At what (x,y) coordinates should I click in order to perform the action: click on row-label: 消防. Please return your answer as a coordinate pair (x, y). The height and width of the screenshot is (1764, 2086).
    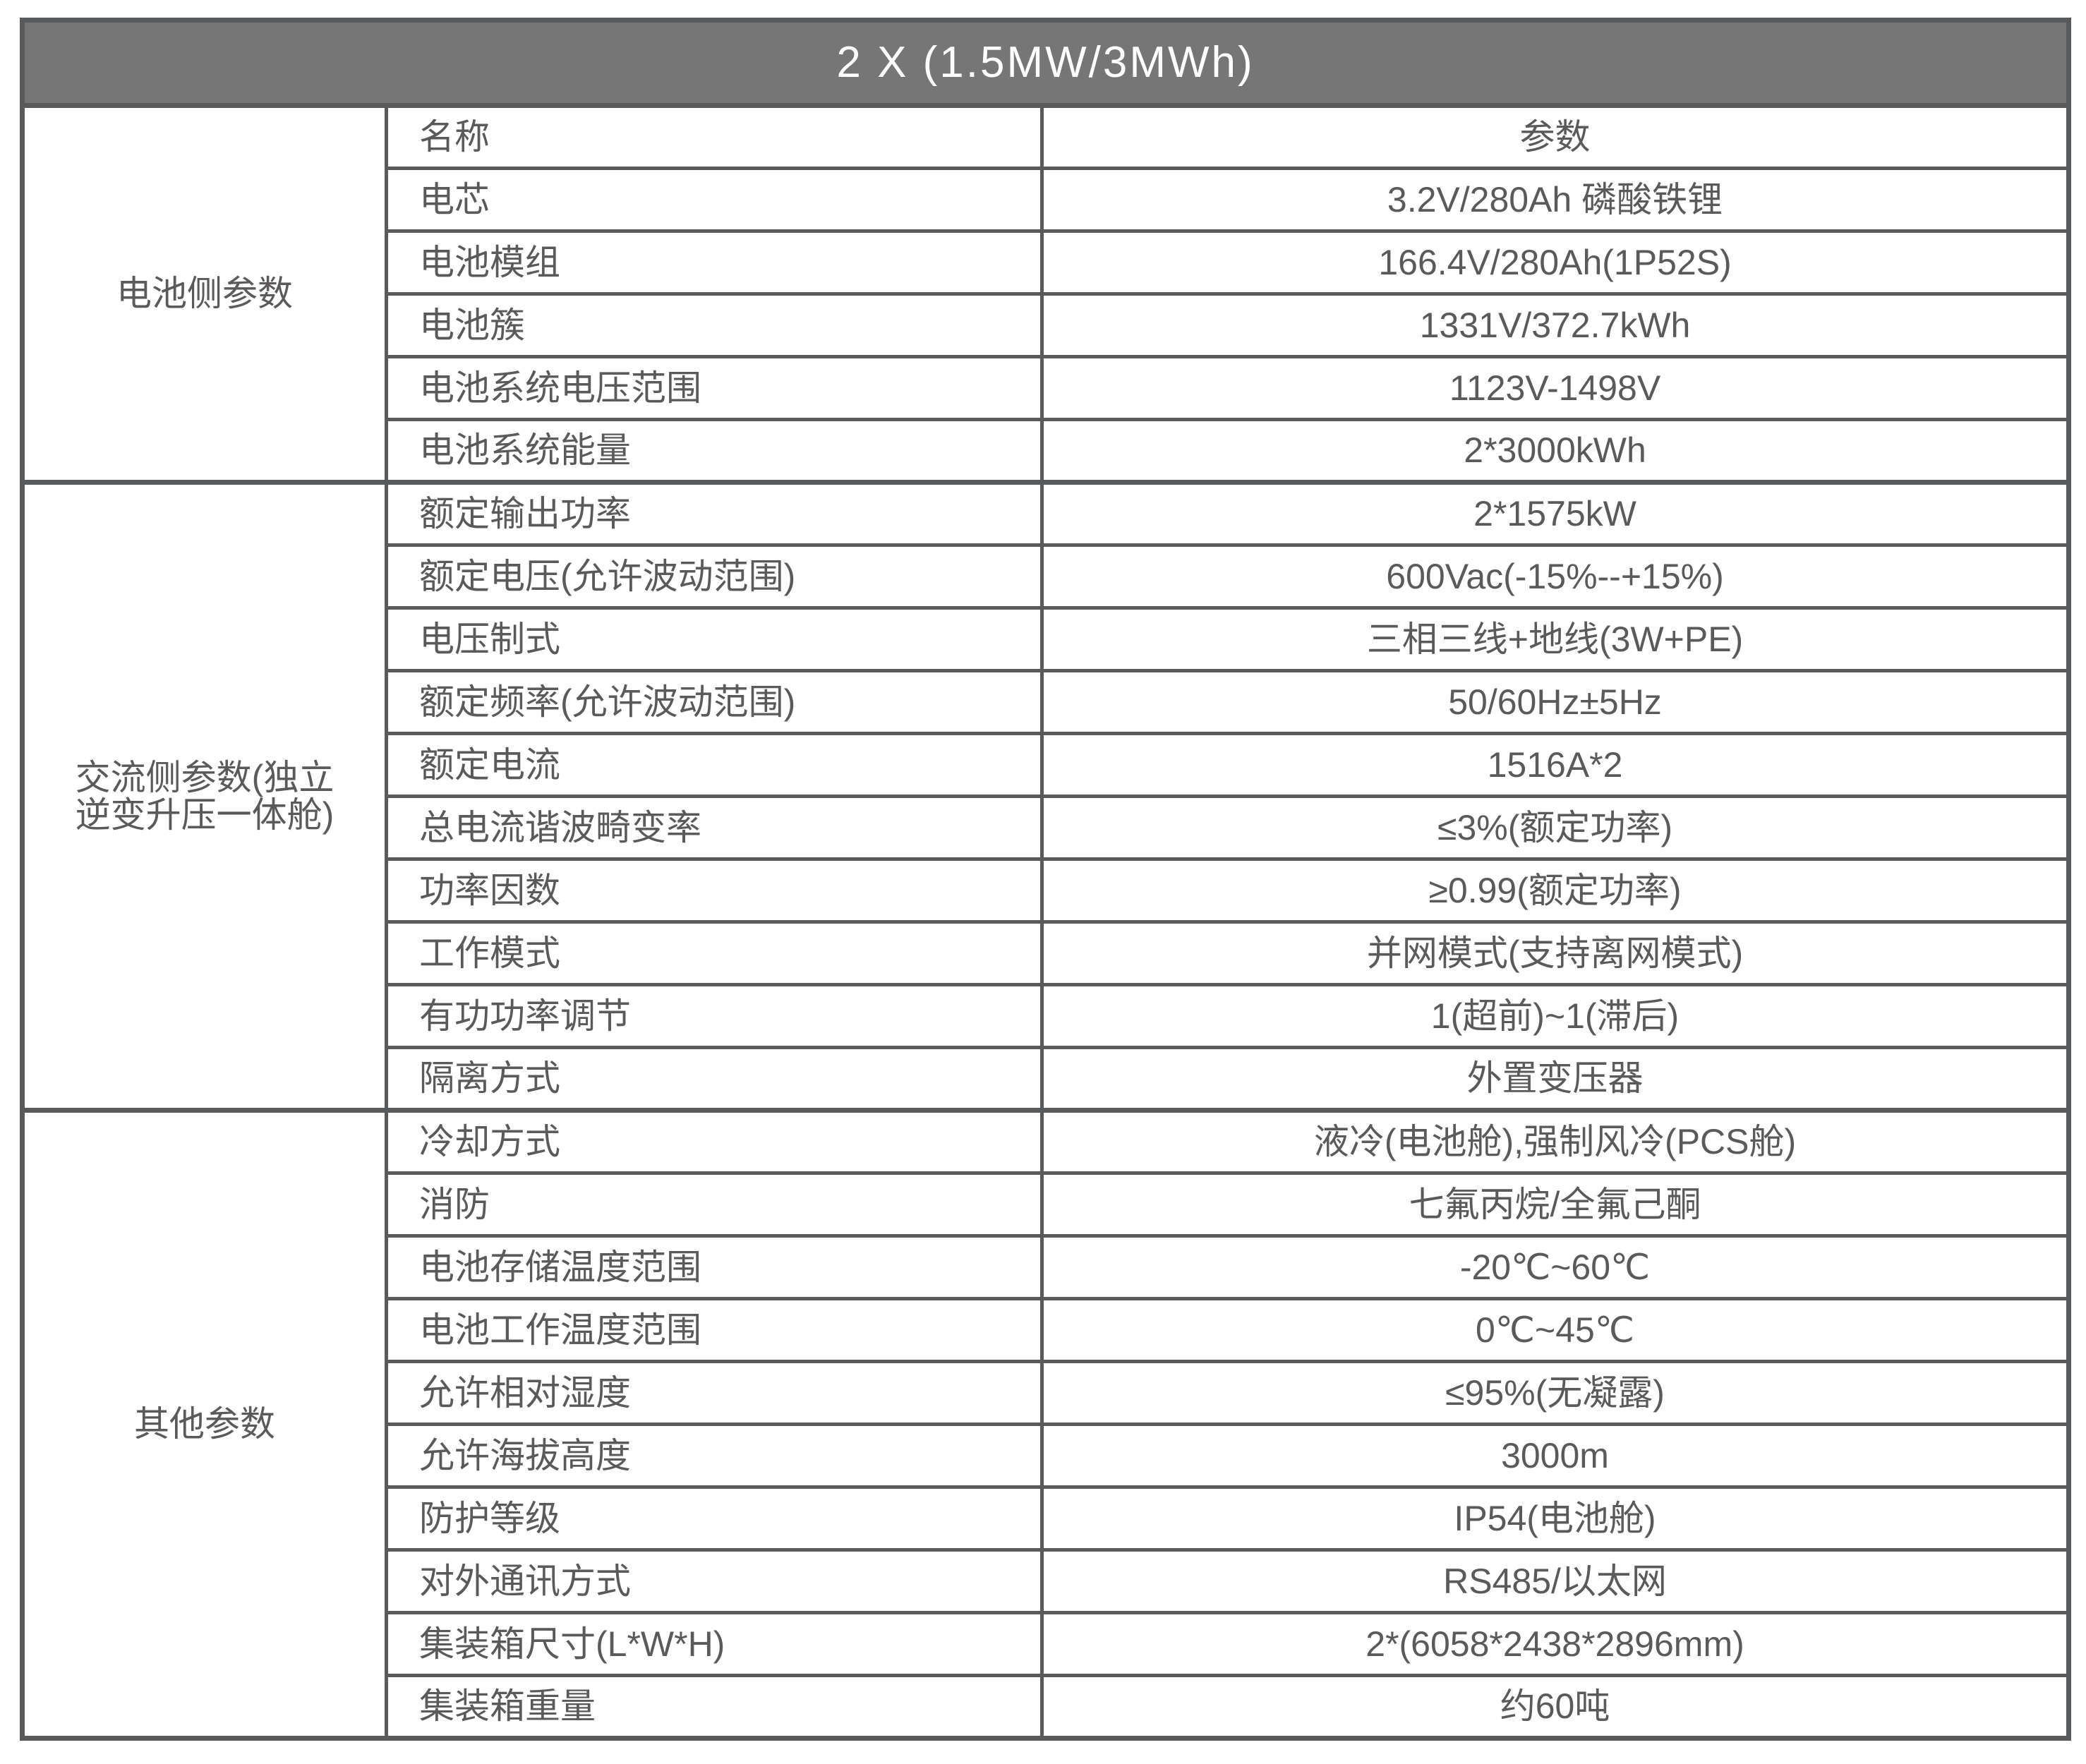
    Looking at the image, I should click on (714, 1204).